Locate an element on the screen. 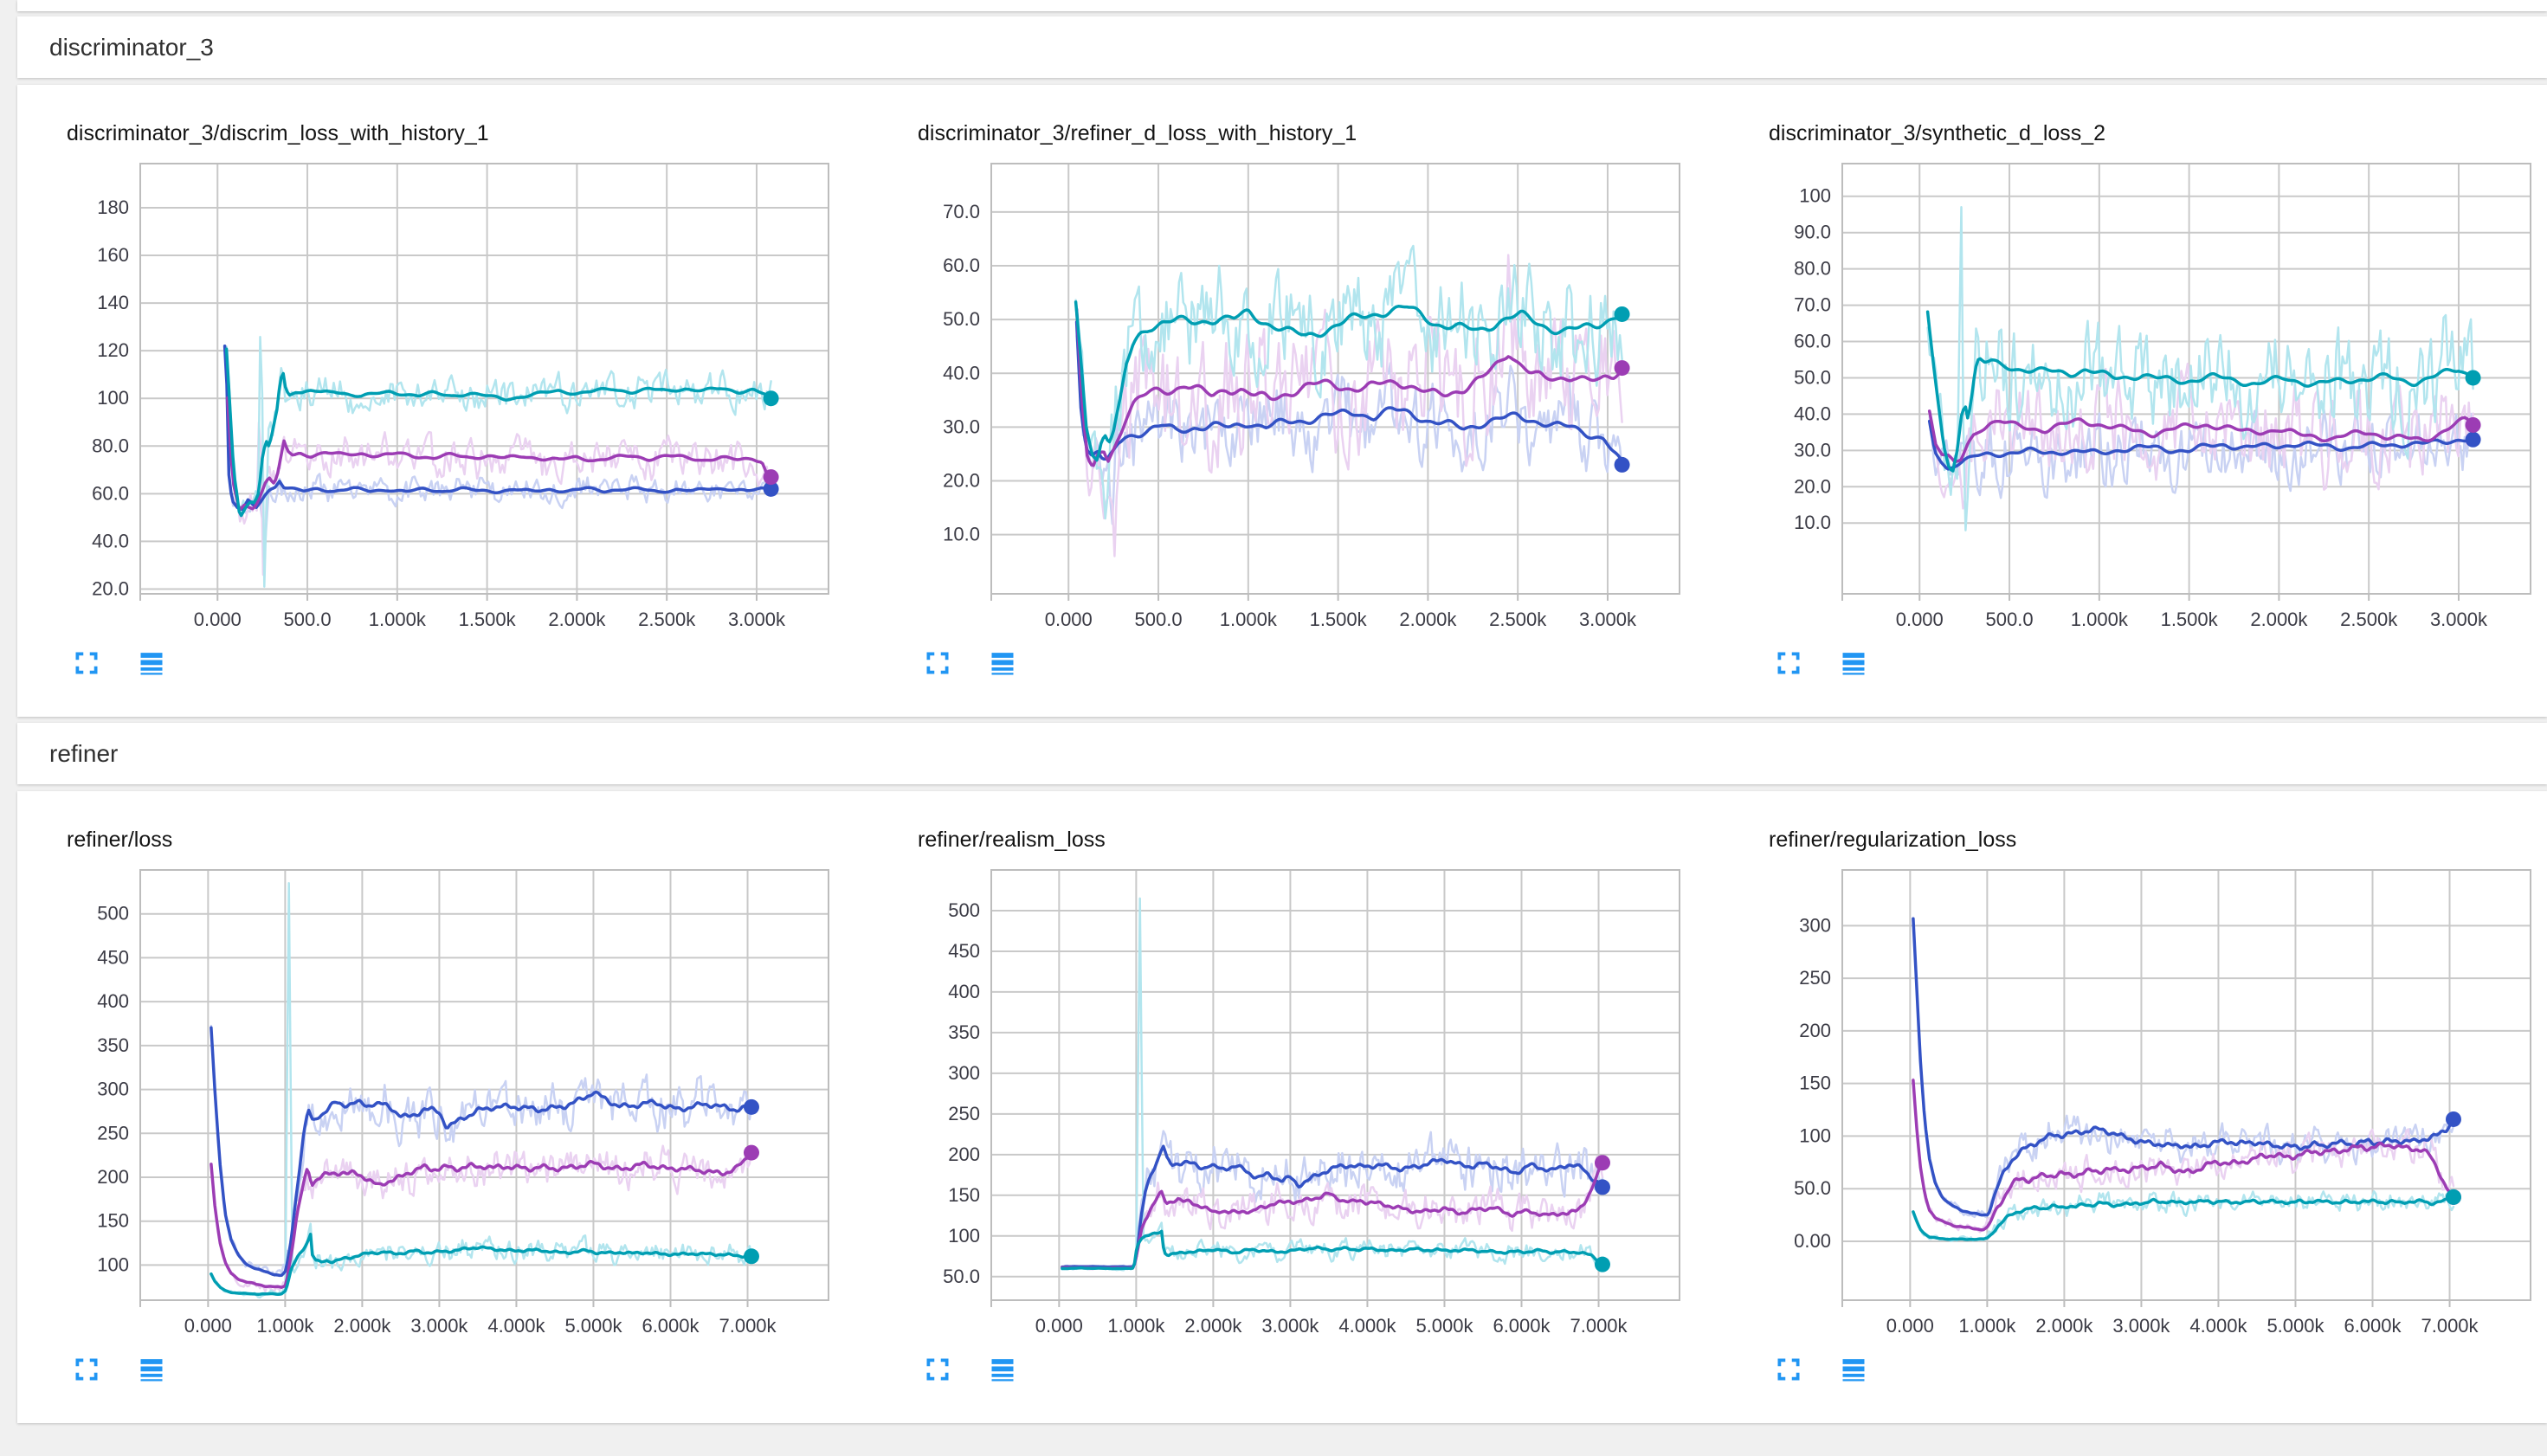 The image size is (2547, 1456). svg-text: 10.0 is located at coordinates (961, 534).